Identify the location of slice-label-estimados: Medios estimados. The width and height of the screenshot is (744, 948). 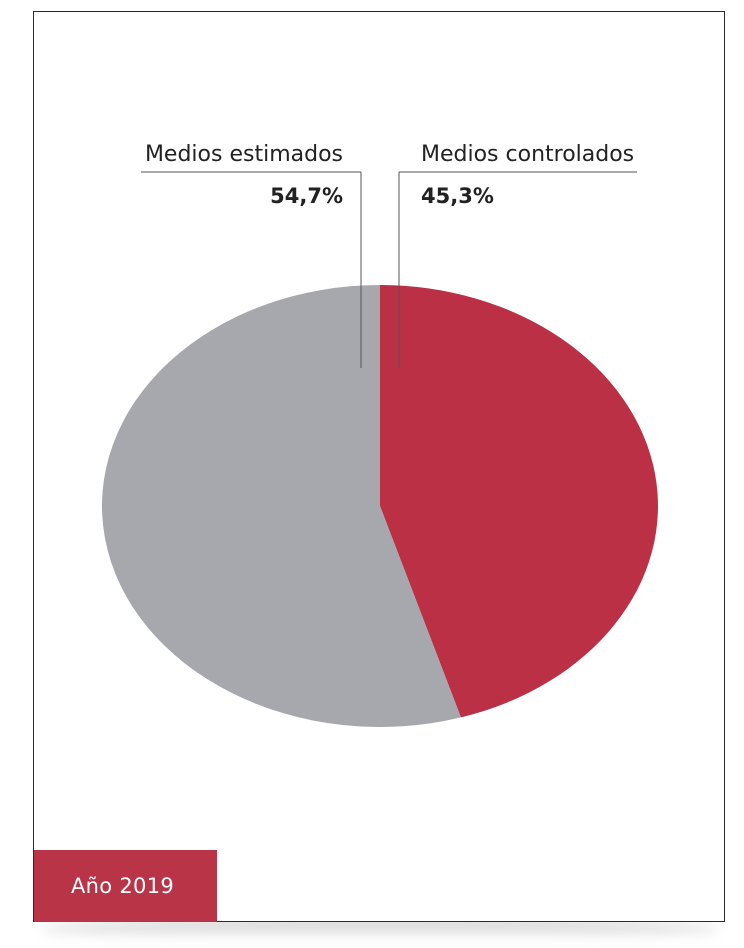
(244, 154).